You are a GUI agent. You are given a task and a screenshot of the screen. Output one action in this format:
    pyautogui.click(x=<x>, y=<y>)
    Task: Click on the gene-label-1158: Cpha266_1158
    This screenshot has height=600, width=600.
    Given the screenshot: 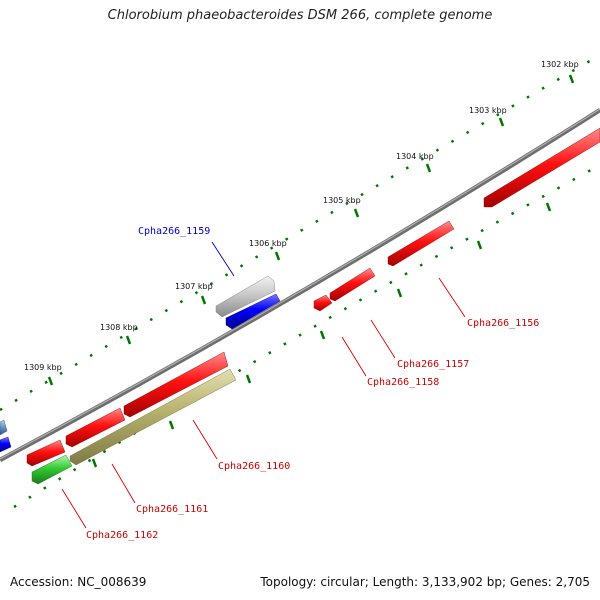 What is the action you would take?
    pyautogui.click(x=403, y=382)
    